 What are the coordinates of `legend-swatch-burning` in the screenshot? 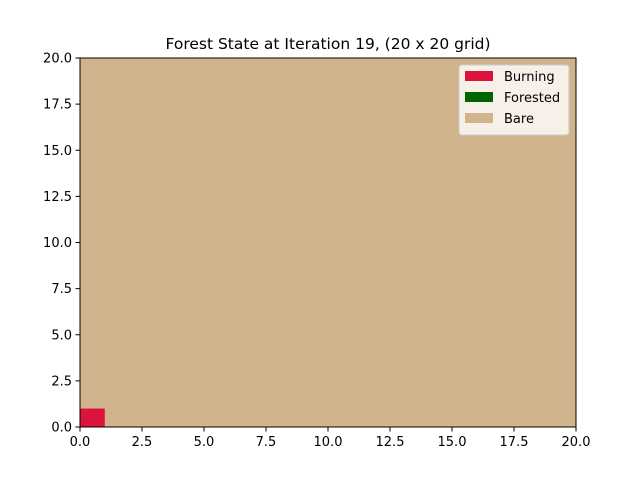 It's located at (479, 76).